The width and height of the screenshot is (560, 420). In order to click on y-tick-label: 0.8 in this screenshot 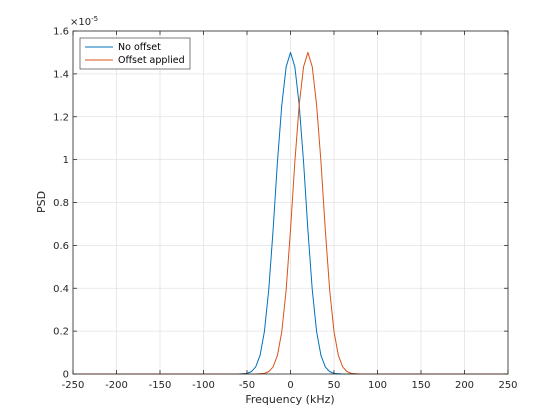, I will do `click(61, 203)`.